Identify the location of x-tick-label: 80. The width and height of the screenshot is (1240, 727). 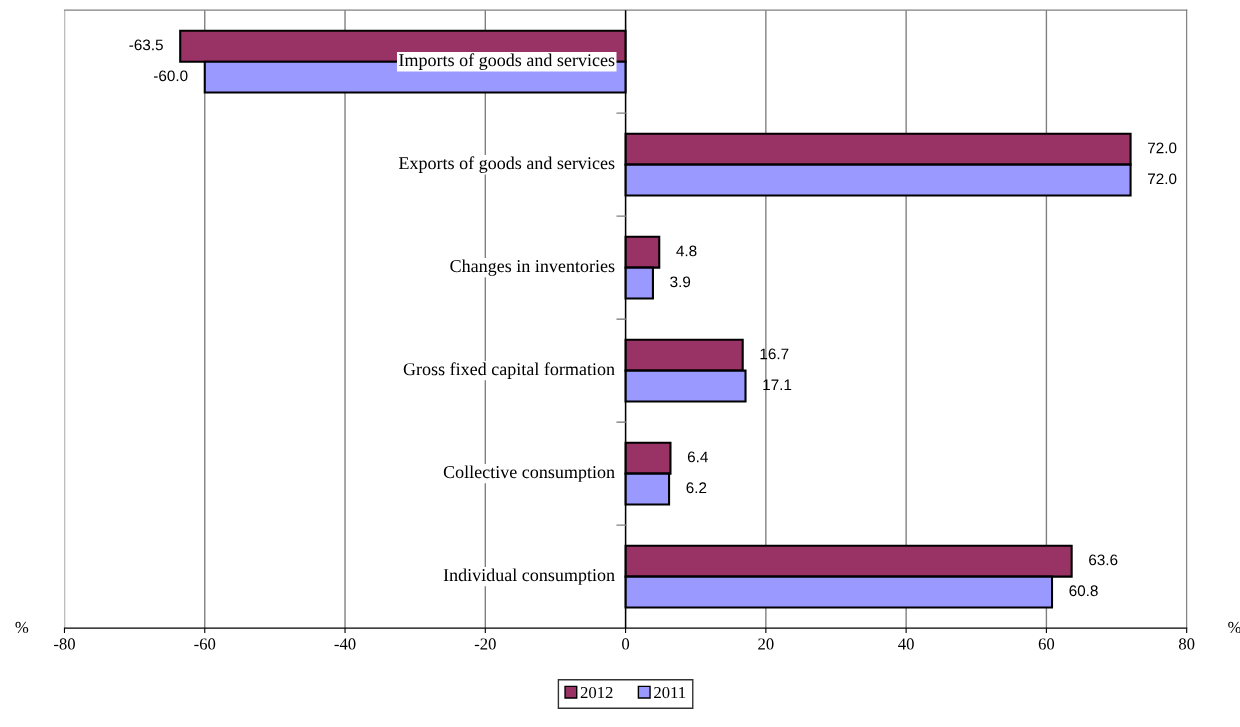
(1186, 644).